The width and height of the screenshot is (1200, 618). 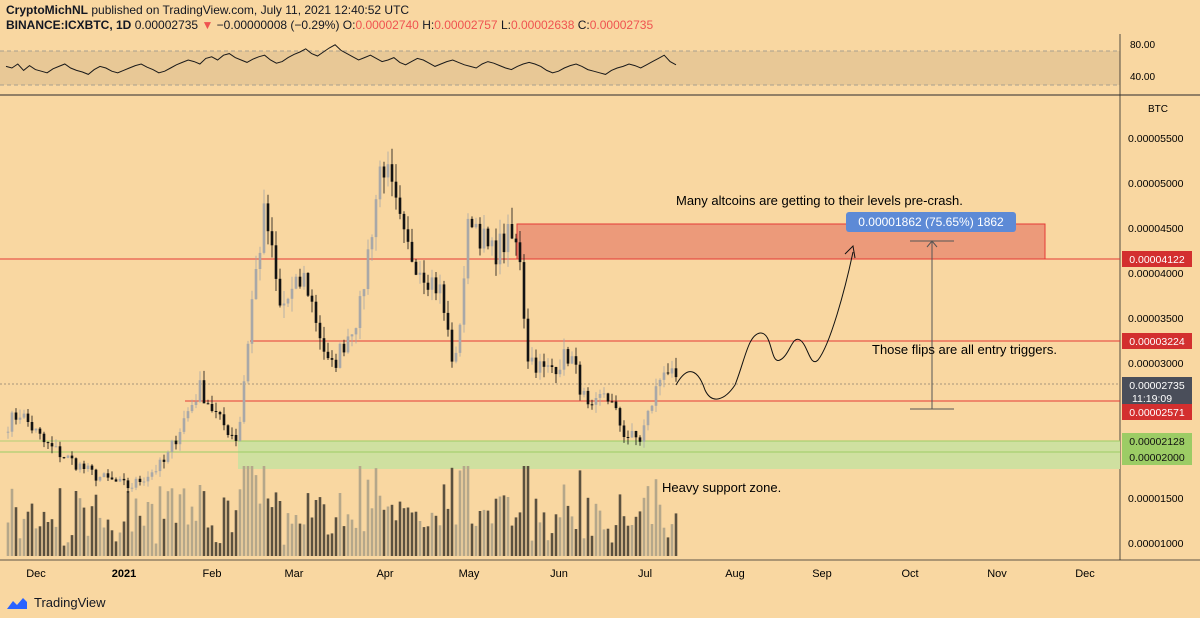 I want to click on price-tag-4122-text: 0.00004122, so click(x=1157, y=260).